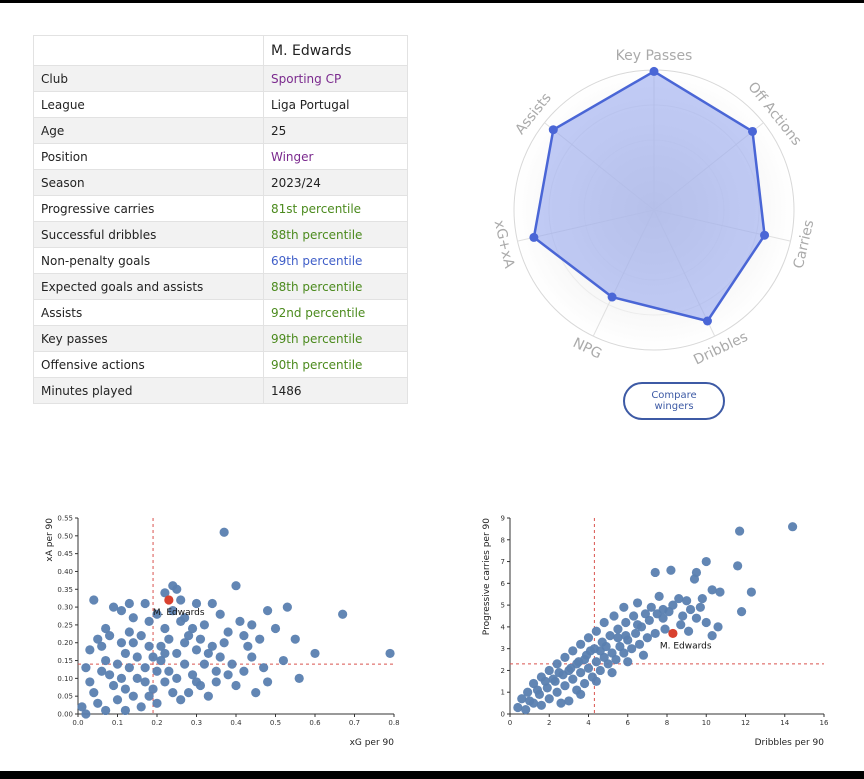 This screenshot has width=864, height=779. Describe the element at coordinates (335, 182) in the screenshot. I see `row-value: 2023/24` at that location.